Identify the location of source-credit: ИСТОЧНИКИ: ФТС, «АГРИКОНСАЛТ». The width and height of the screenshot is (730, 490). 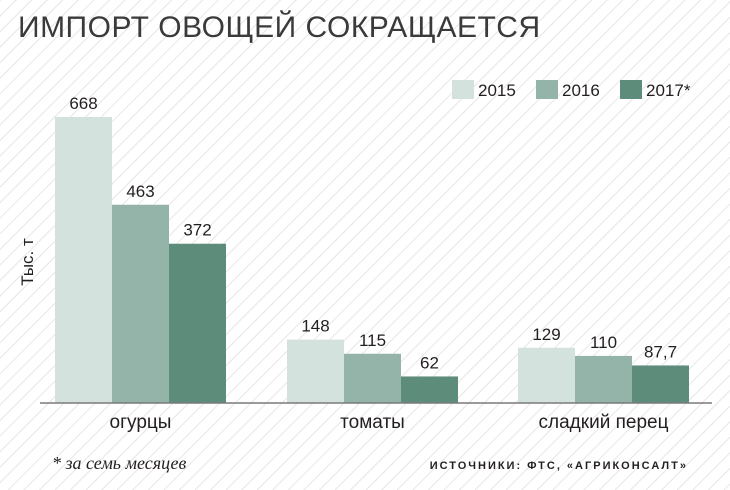
(559, 466).